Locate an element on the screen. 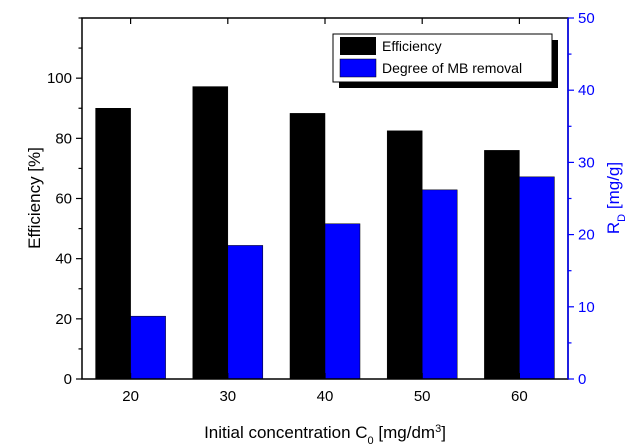 This screenshot has height=444, width=625. x-tick-label-50: 50 is located at coordinates (422, 396).